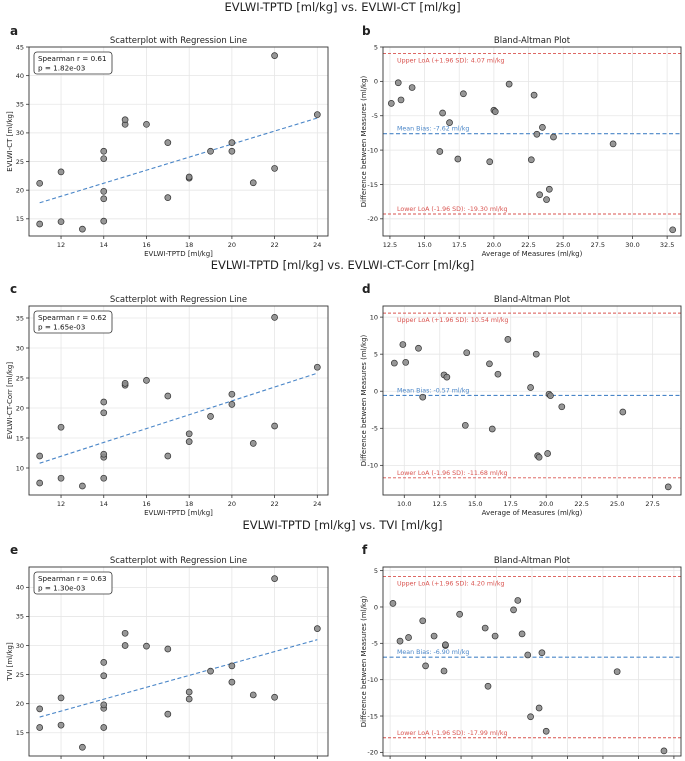 The width and height of the screenshot is (685, 761). What do you see at coordinates (317, 245) in the screenshot?
I see `row1-scatter-xtick-label: 24` at bounding box center [317, 245].